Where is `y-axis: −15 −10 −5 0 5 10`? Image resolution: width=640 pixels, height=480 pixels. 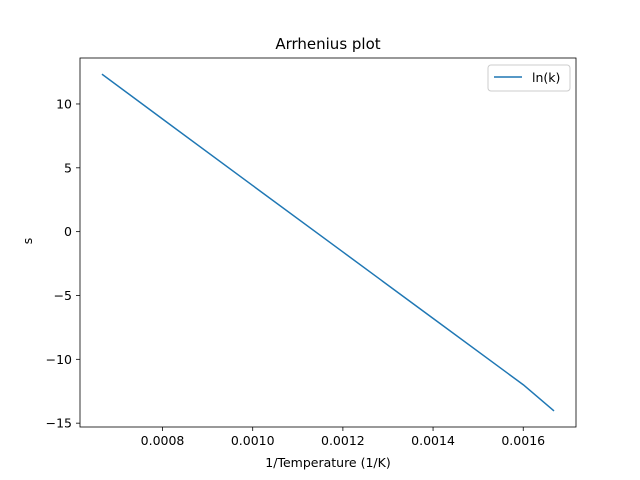
y-axis: −15 −10 −5 0 5 10 is located at coordinates (63, 263).